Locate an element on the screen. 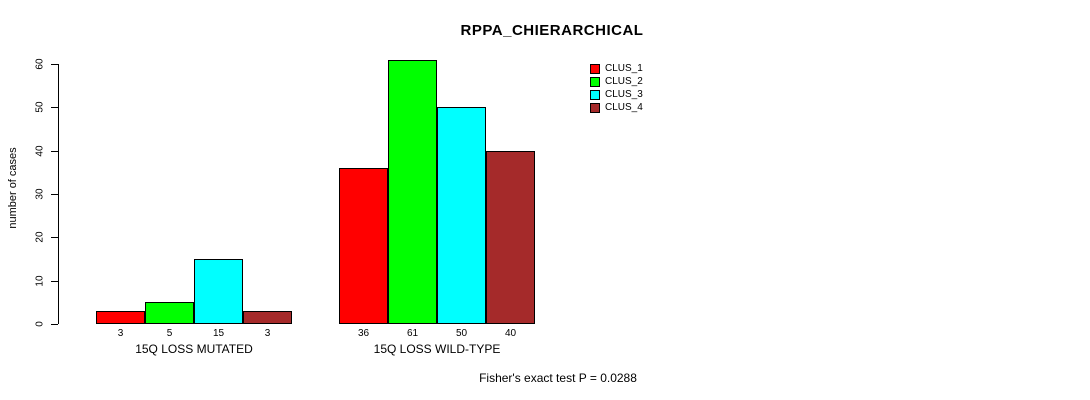 The width and height of the screenshot is (1090, 400). legend-item-clus_2: CLUS_2 is located at coordinates (616, 81).